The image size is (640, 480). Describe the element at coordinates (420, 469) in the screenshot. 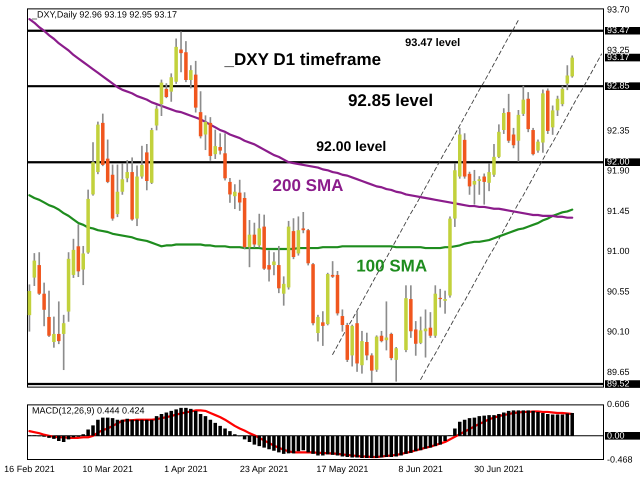

I see `x-tick-label: 8 Jun 2021` at that location.